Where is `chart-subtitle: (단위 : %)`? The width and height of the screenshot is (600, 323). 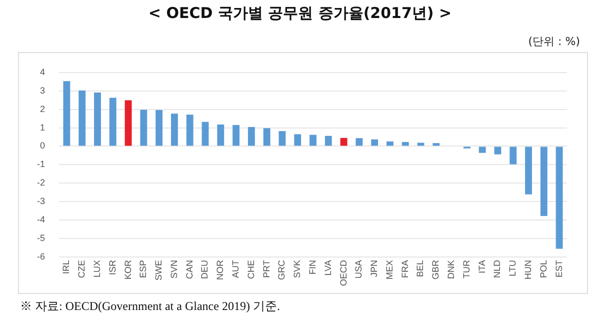
chart-subtitle: (단위 : %) is located at coordinates (554, 41).